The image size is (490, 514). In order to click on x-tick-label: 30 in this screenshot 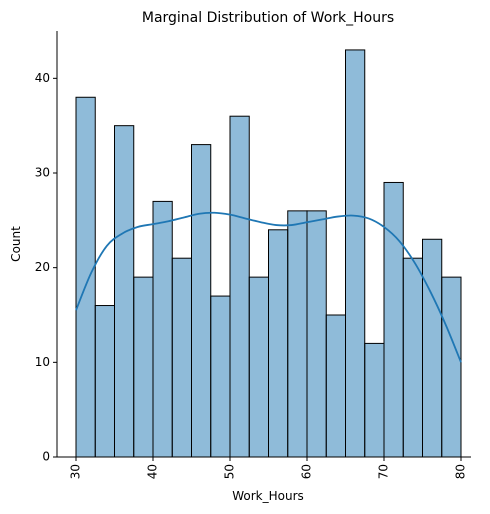, I will do `click(76, 471)`.